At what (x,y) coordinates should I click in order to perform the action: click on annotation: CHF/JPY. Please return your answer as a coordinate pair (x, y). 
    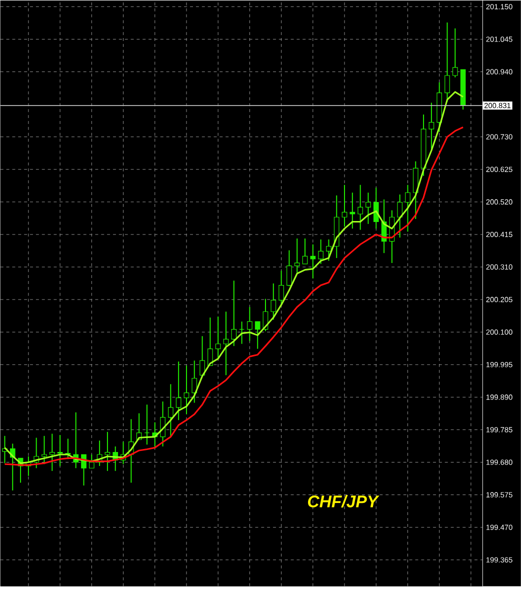
    Looking at the image, I should click on (344, 501).